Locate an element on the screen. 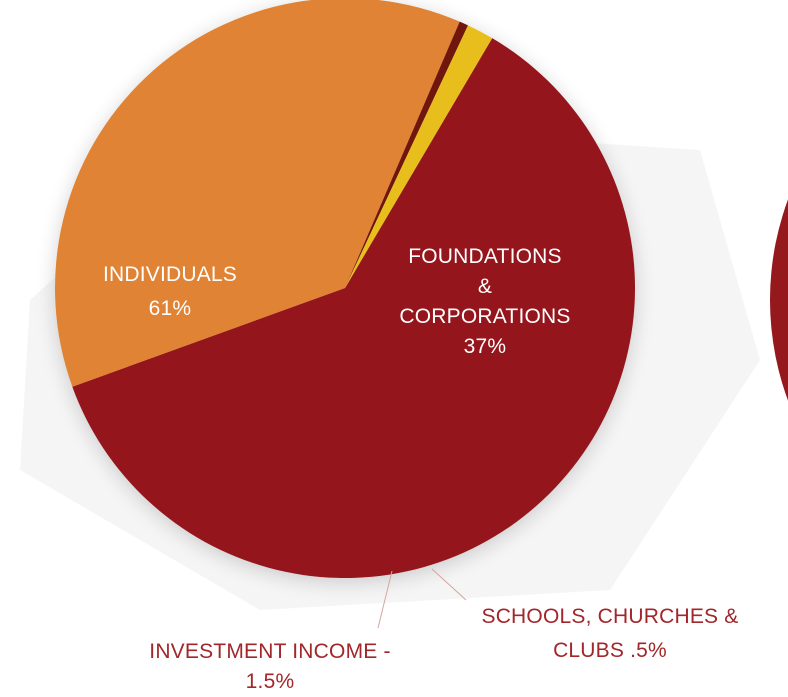 The width and height of the screenshot is (788, 697). label-investment-text: INVESTMENT INCOME - 1.5% is located at coordinates (270, 666).